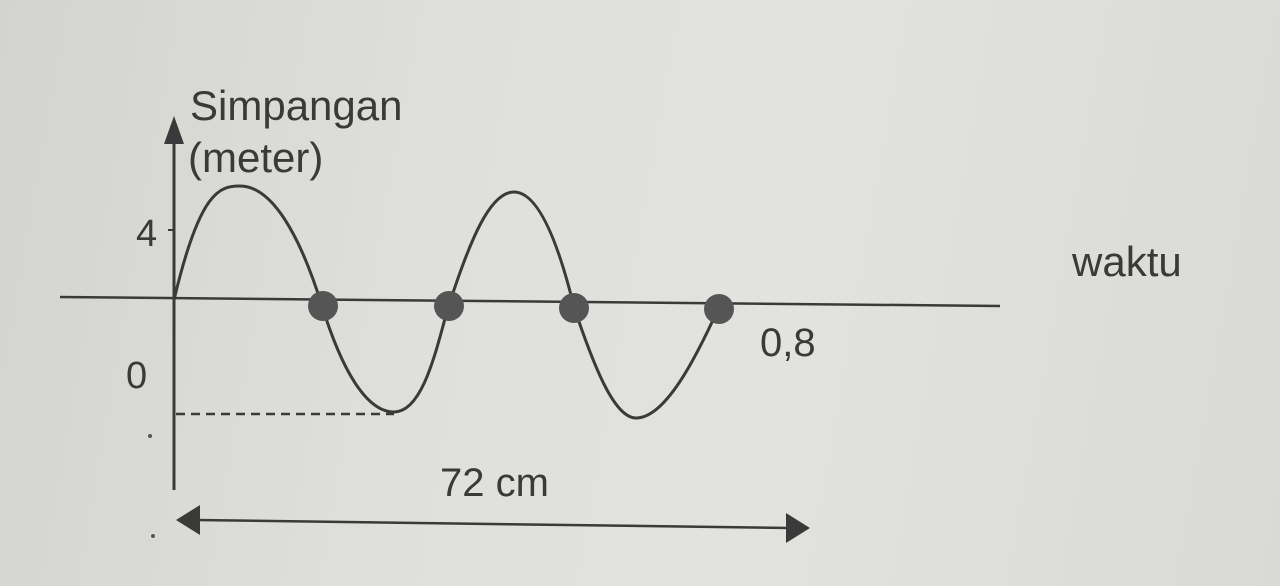 Image resolution: width=1280 pixels, height=586 pixels. What do you see at coordinates (188, 520) in the screenshot?
I see `length-arrow-left-head` at bounding box center [188, 520].